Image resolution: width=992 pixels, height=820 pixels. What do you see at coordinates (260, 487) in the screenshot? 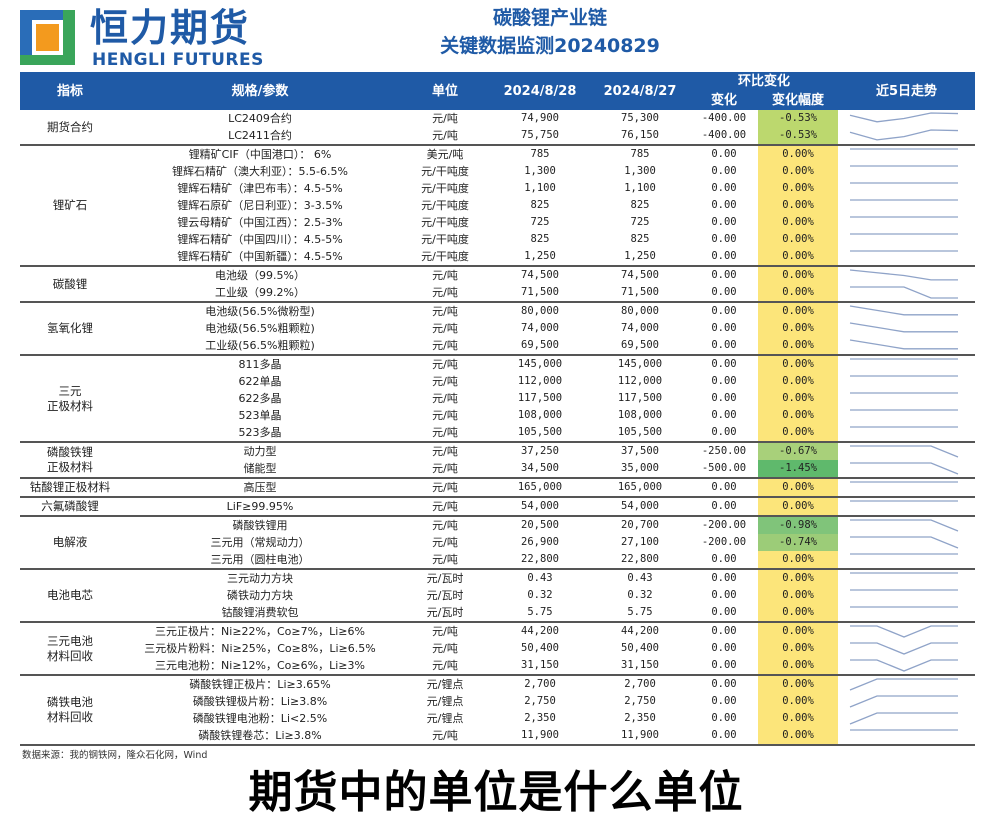
I see `spec-cell: 高压型` at bounding box center [260, 487].